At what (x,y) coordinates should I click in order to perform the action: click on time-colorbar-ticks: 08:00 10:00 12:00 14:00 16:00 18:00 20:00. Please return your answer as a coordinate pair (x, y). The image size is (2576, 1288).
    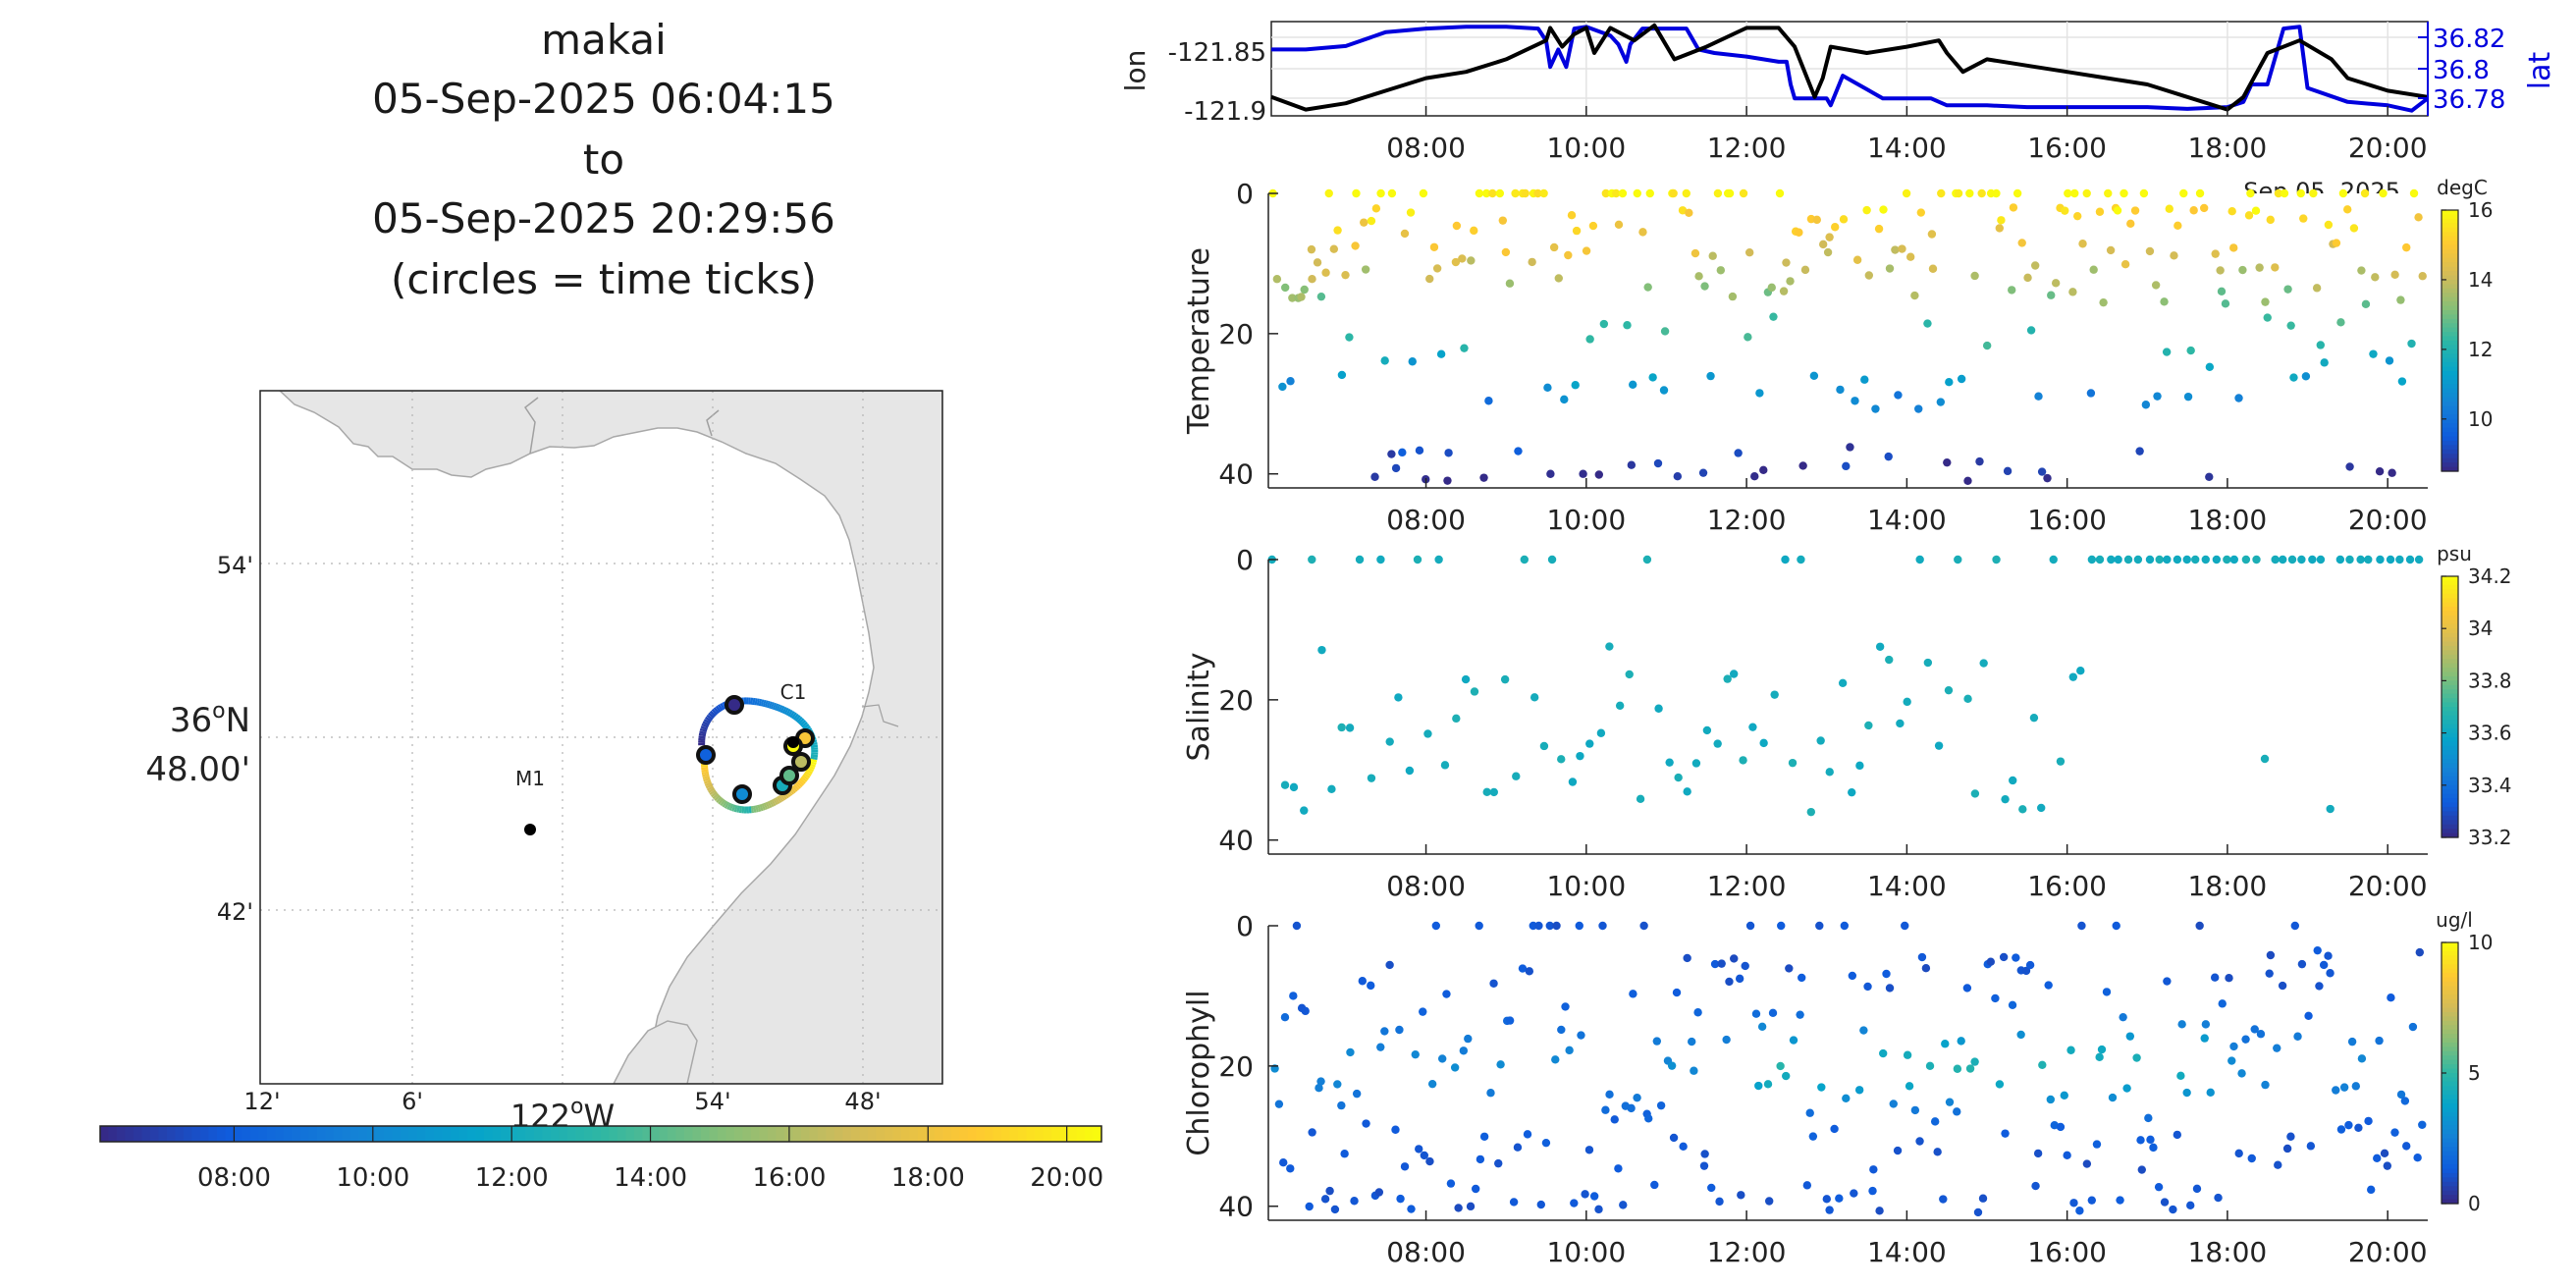
    Looking at the image, I should click on (650, 1159).